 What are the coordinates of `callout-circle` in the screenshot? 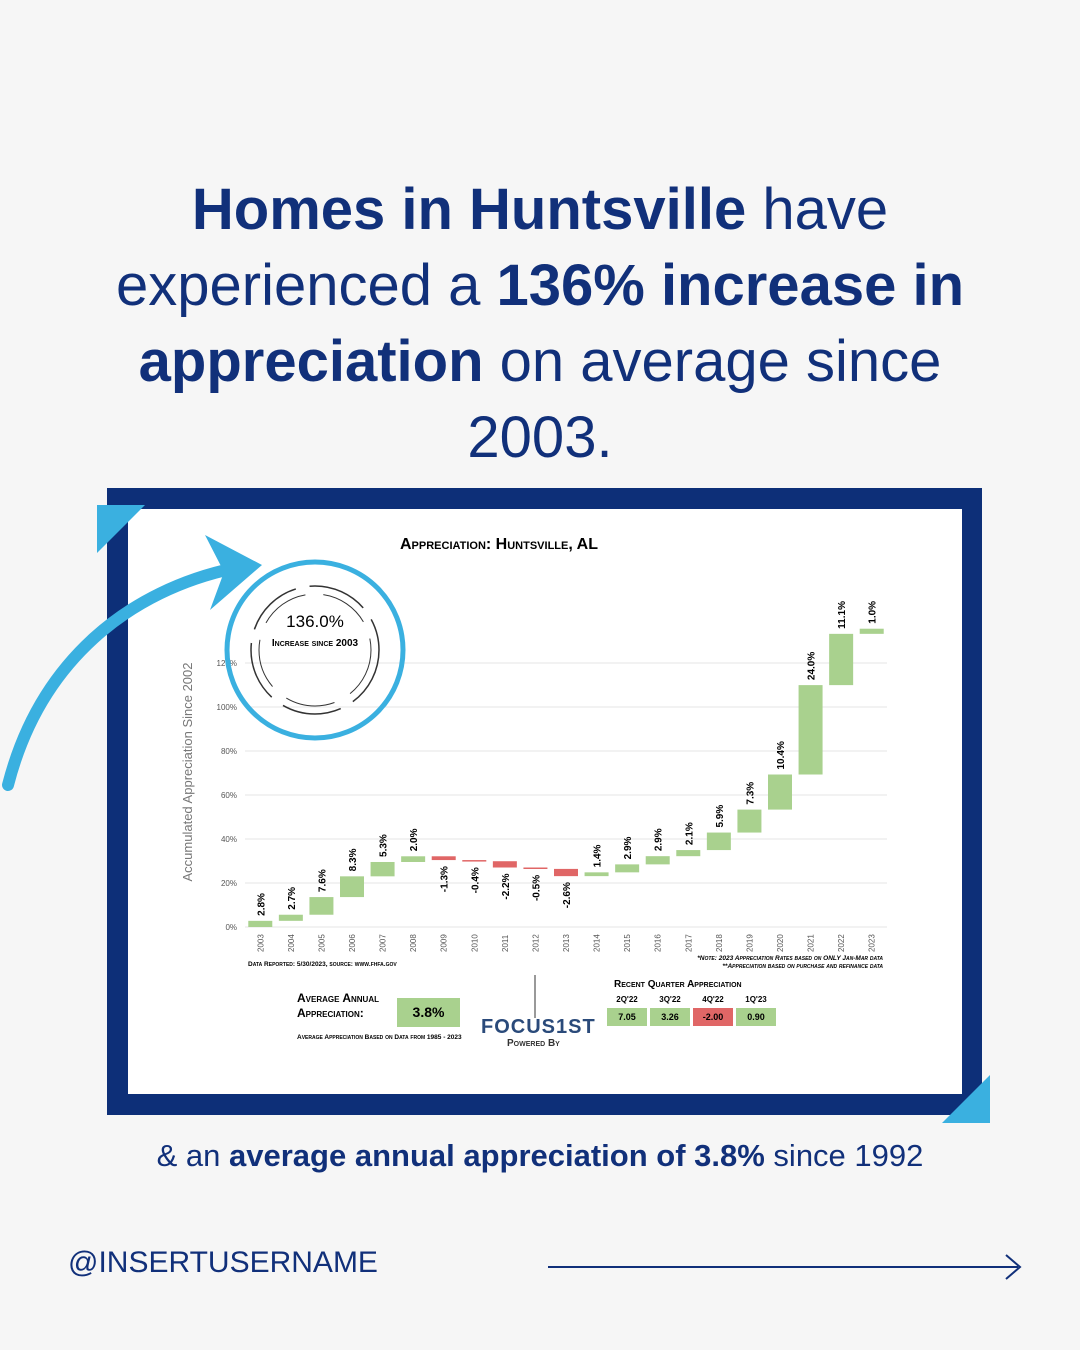 It's located at (315, 650).